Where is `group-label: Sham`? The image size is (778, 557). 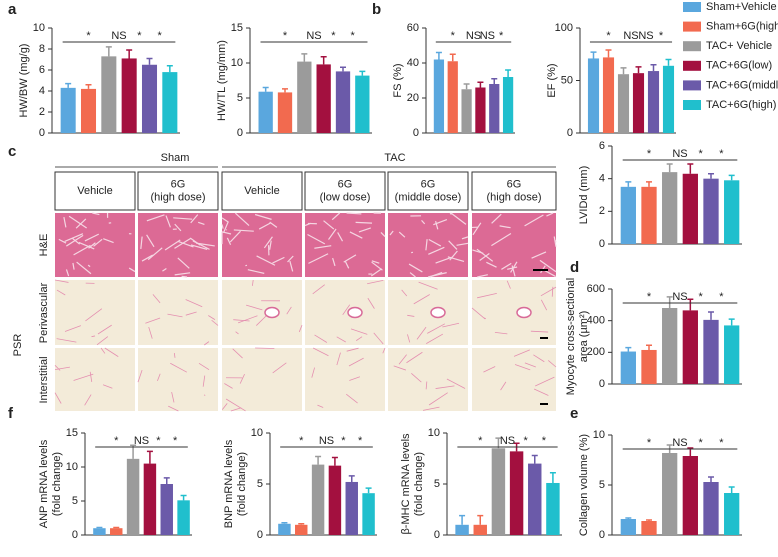
group-label: Sham is located at coordinates (175, 158).